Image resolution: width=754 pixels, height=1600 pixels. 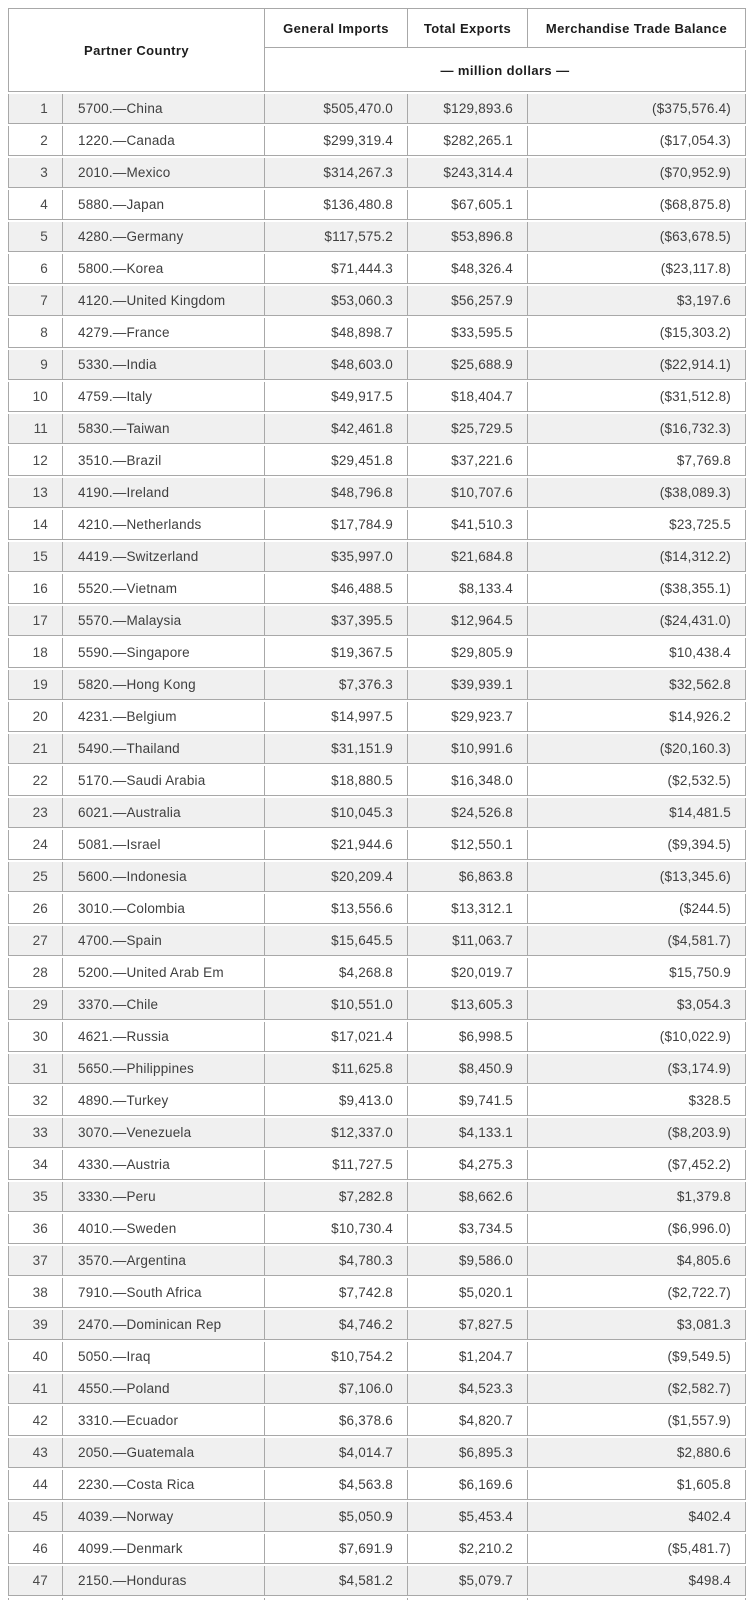 I want to click on exports-cell: $39,939.1, so click(x=468, y=685).